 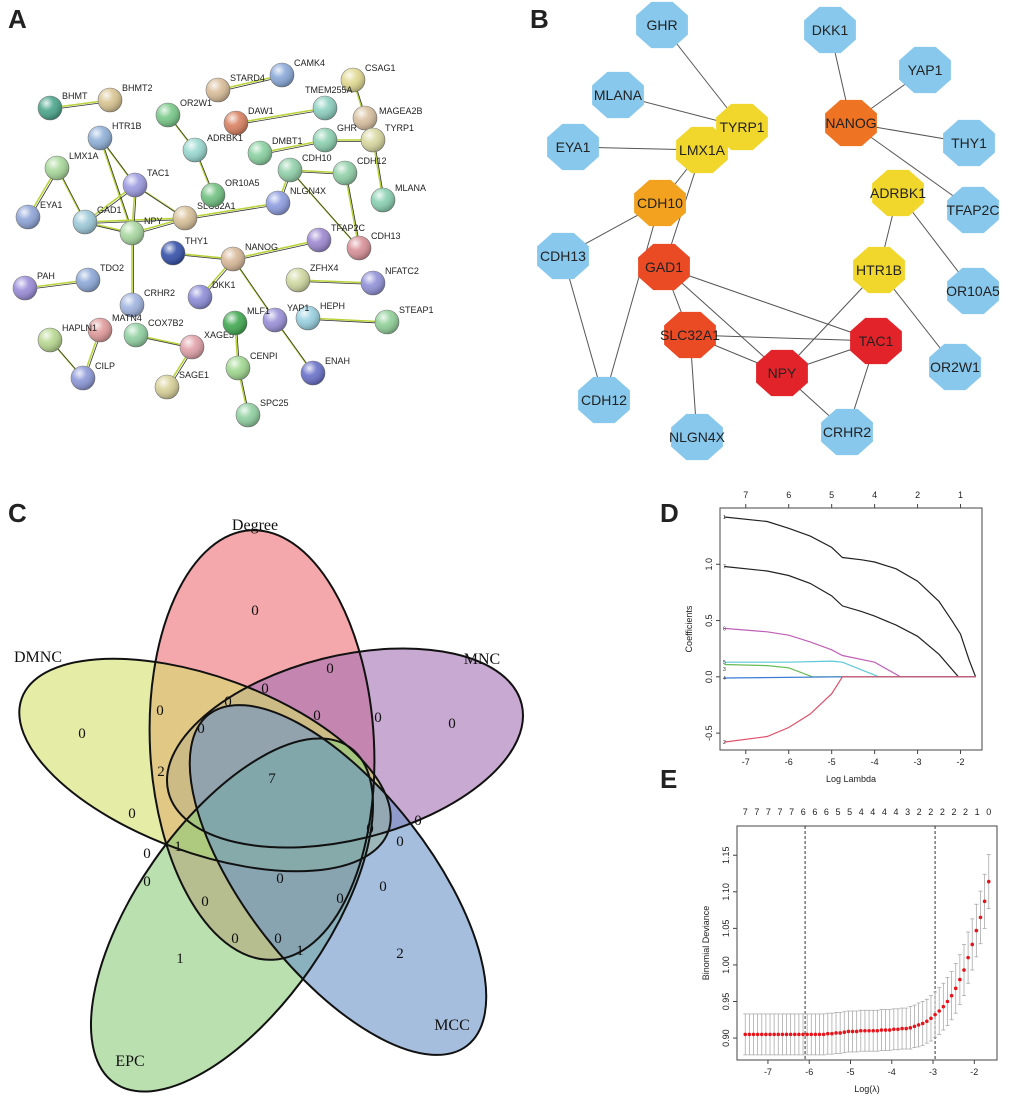 I want to click on gene-node-tyrp1: TYRP1, so click(x=742, y=127).